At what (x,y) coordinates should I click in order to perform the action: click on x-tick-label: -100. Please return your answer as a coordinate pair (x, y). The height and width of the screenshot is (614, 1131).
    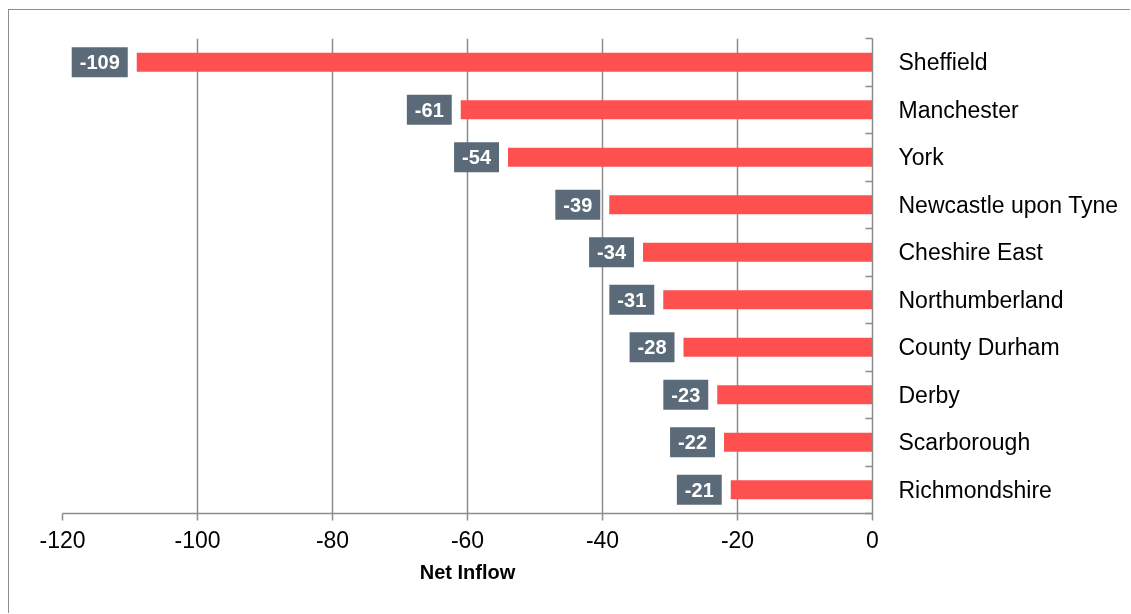
    Looking at the image, I should click on (197, 539).